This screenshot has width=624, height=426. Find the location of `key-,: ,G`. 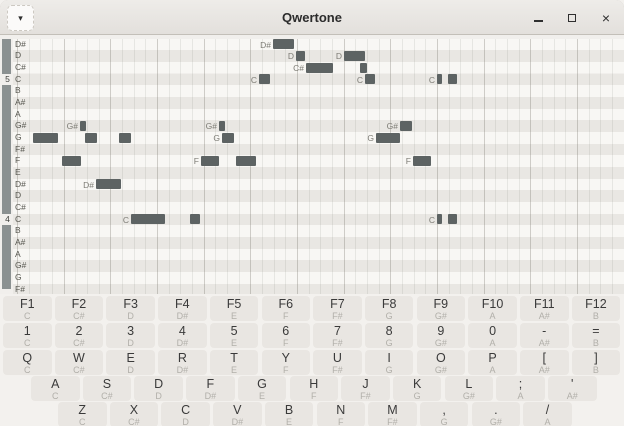

key-,: ,G is located at coordinates (444, 414).